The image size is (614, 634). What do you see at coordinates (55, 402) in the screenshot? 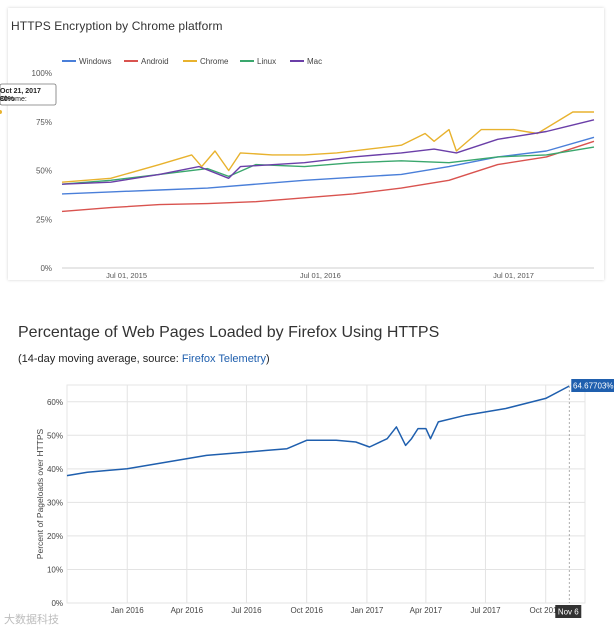
I see `y-tick-label: 60%` at bounding box center [55, 402].